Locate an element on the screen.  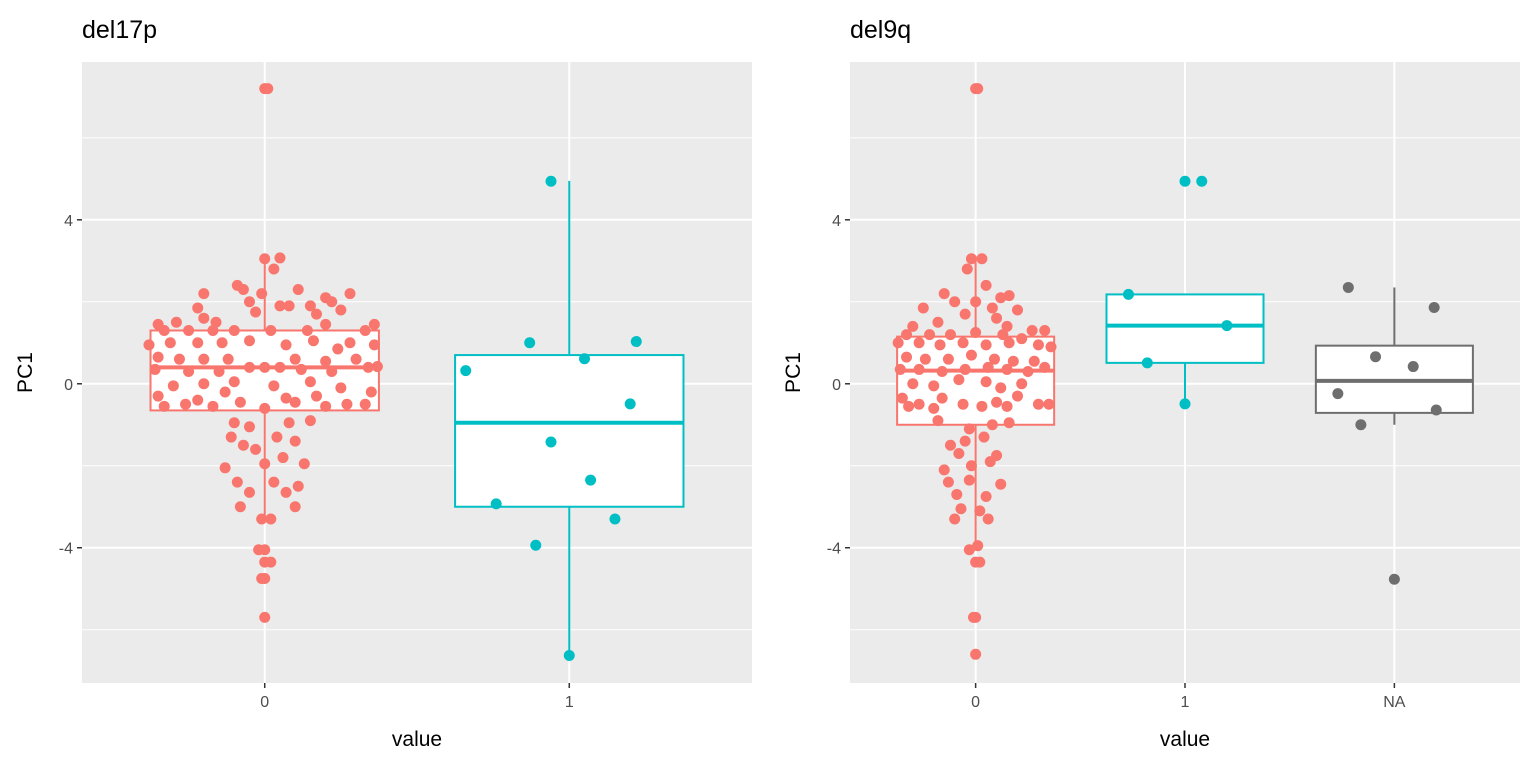
panel-title: del9q is located at coordinates (880, 30).